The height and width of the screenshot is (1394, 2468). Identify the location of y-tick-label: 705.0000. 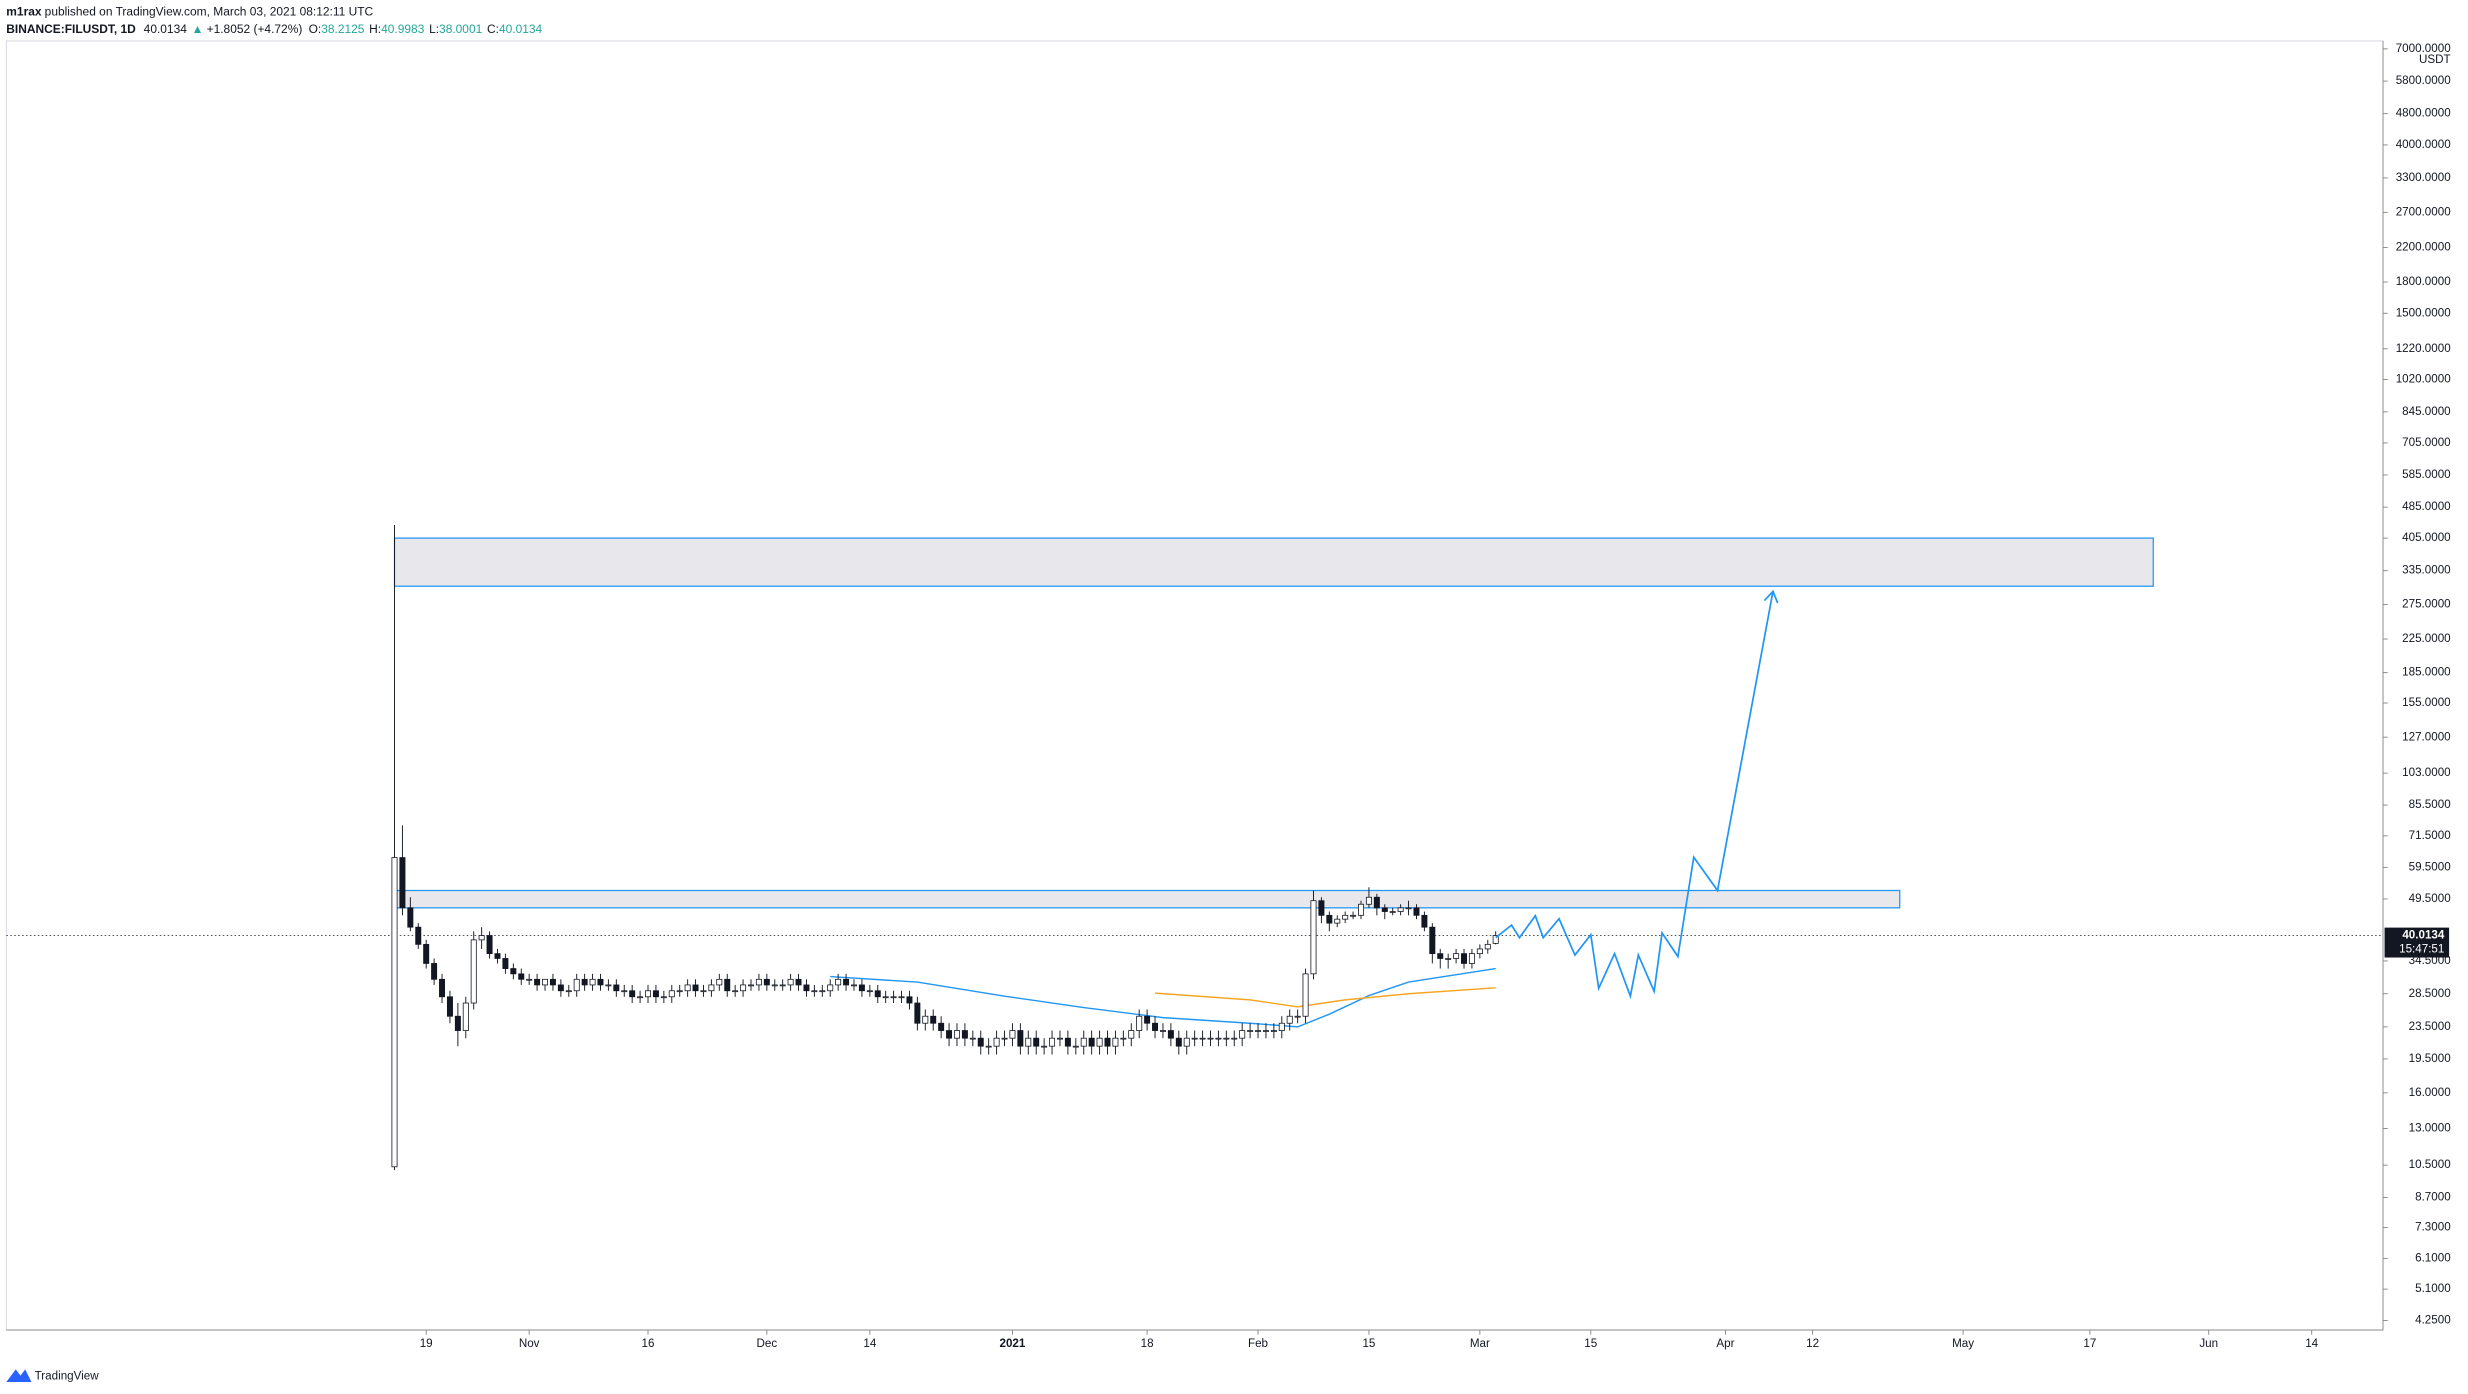
(2426, 442).